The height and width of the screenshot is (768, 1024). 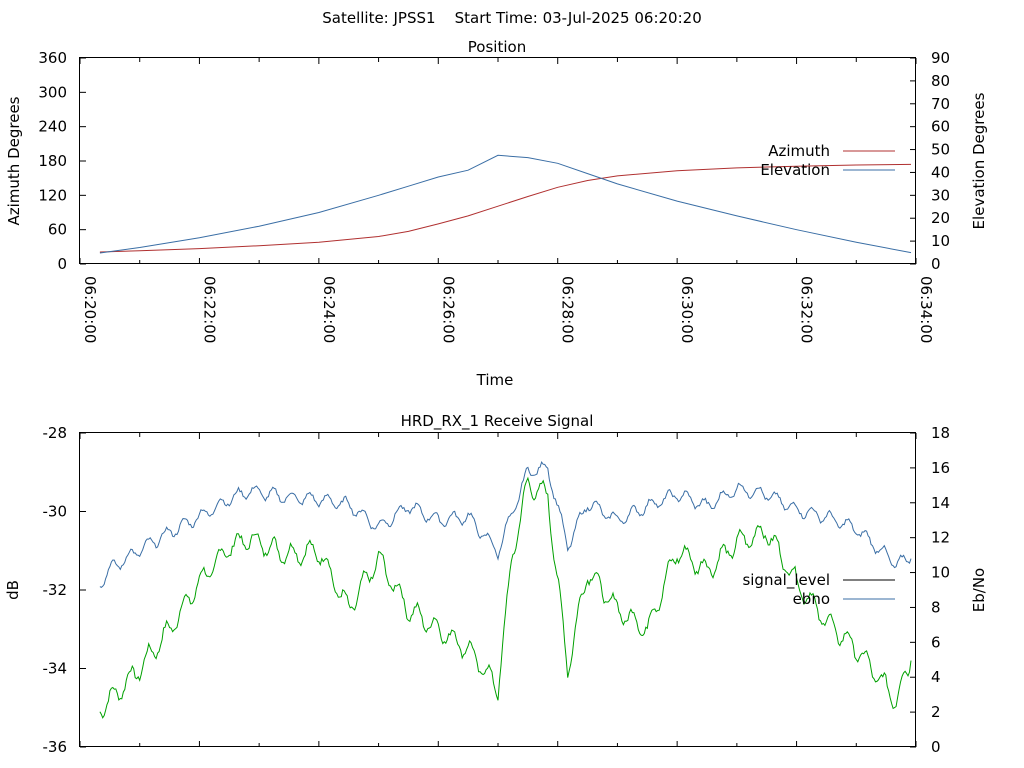 I want to click on receive-signal-y2-tick-label: 2, so click(x=936, y=712).